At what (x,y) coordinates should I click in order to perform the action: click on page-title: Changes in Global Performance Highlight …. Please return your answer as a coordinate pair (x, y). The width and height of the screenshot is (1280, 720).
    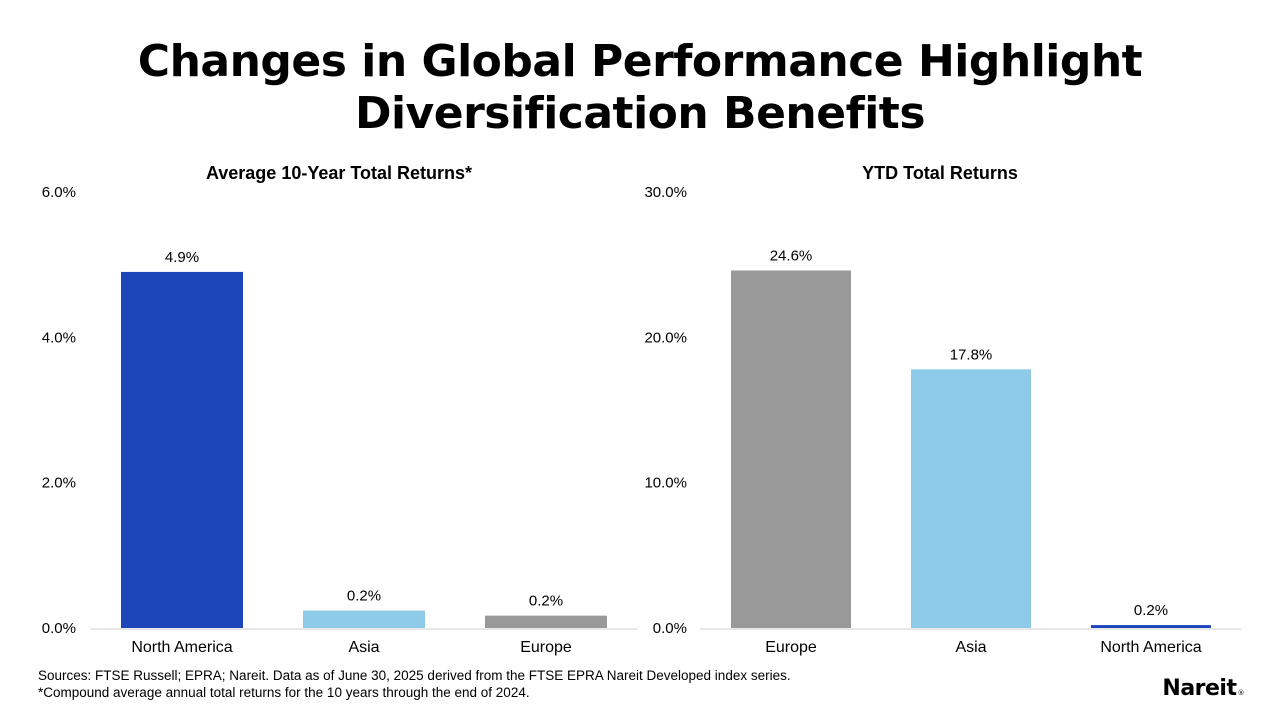
    Looking at the image, I should click on (640, 88).